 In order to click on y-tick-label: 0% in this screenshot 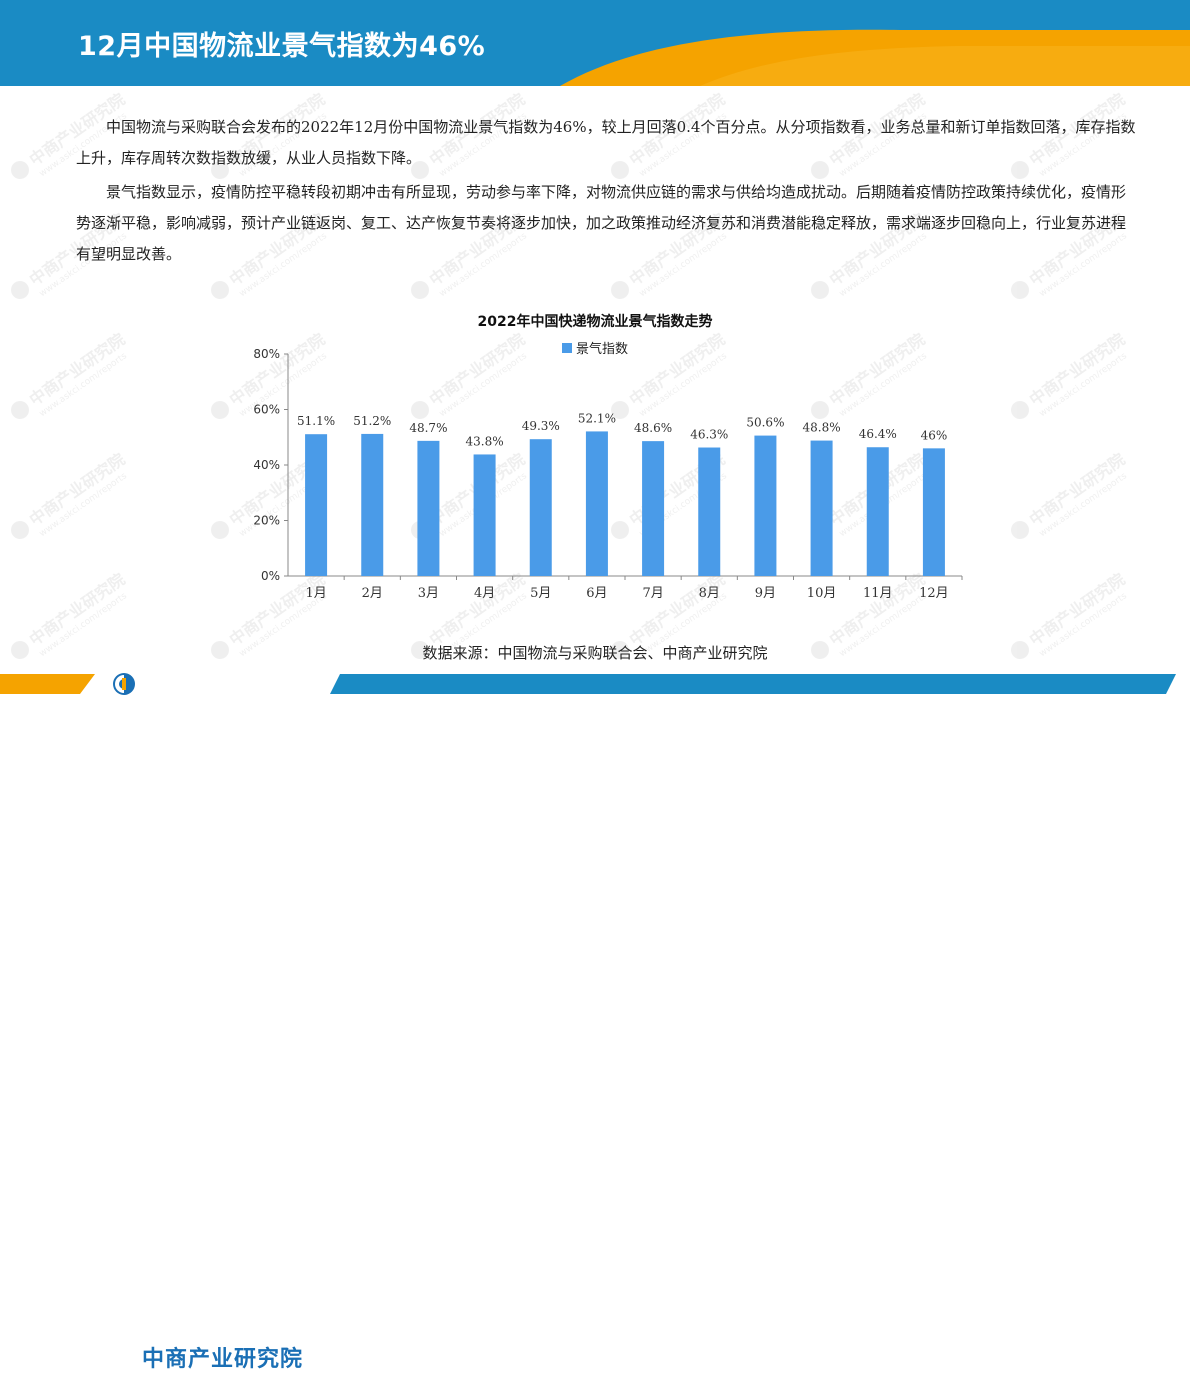, I will do `click(270, 576)`.